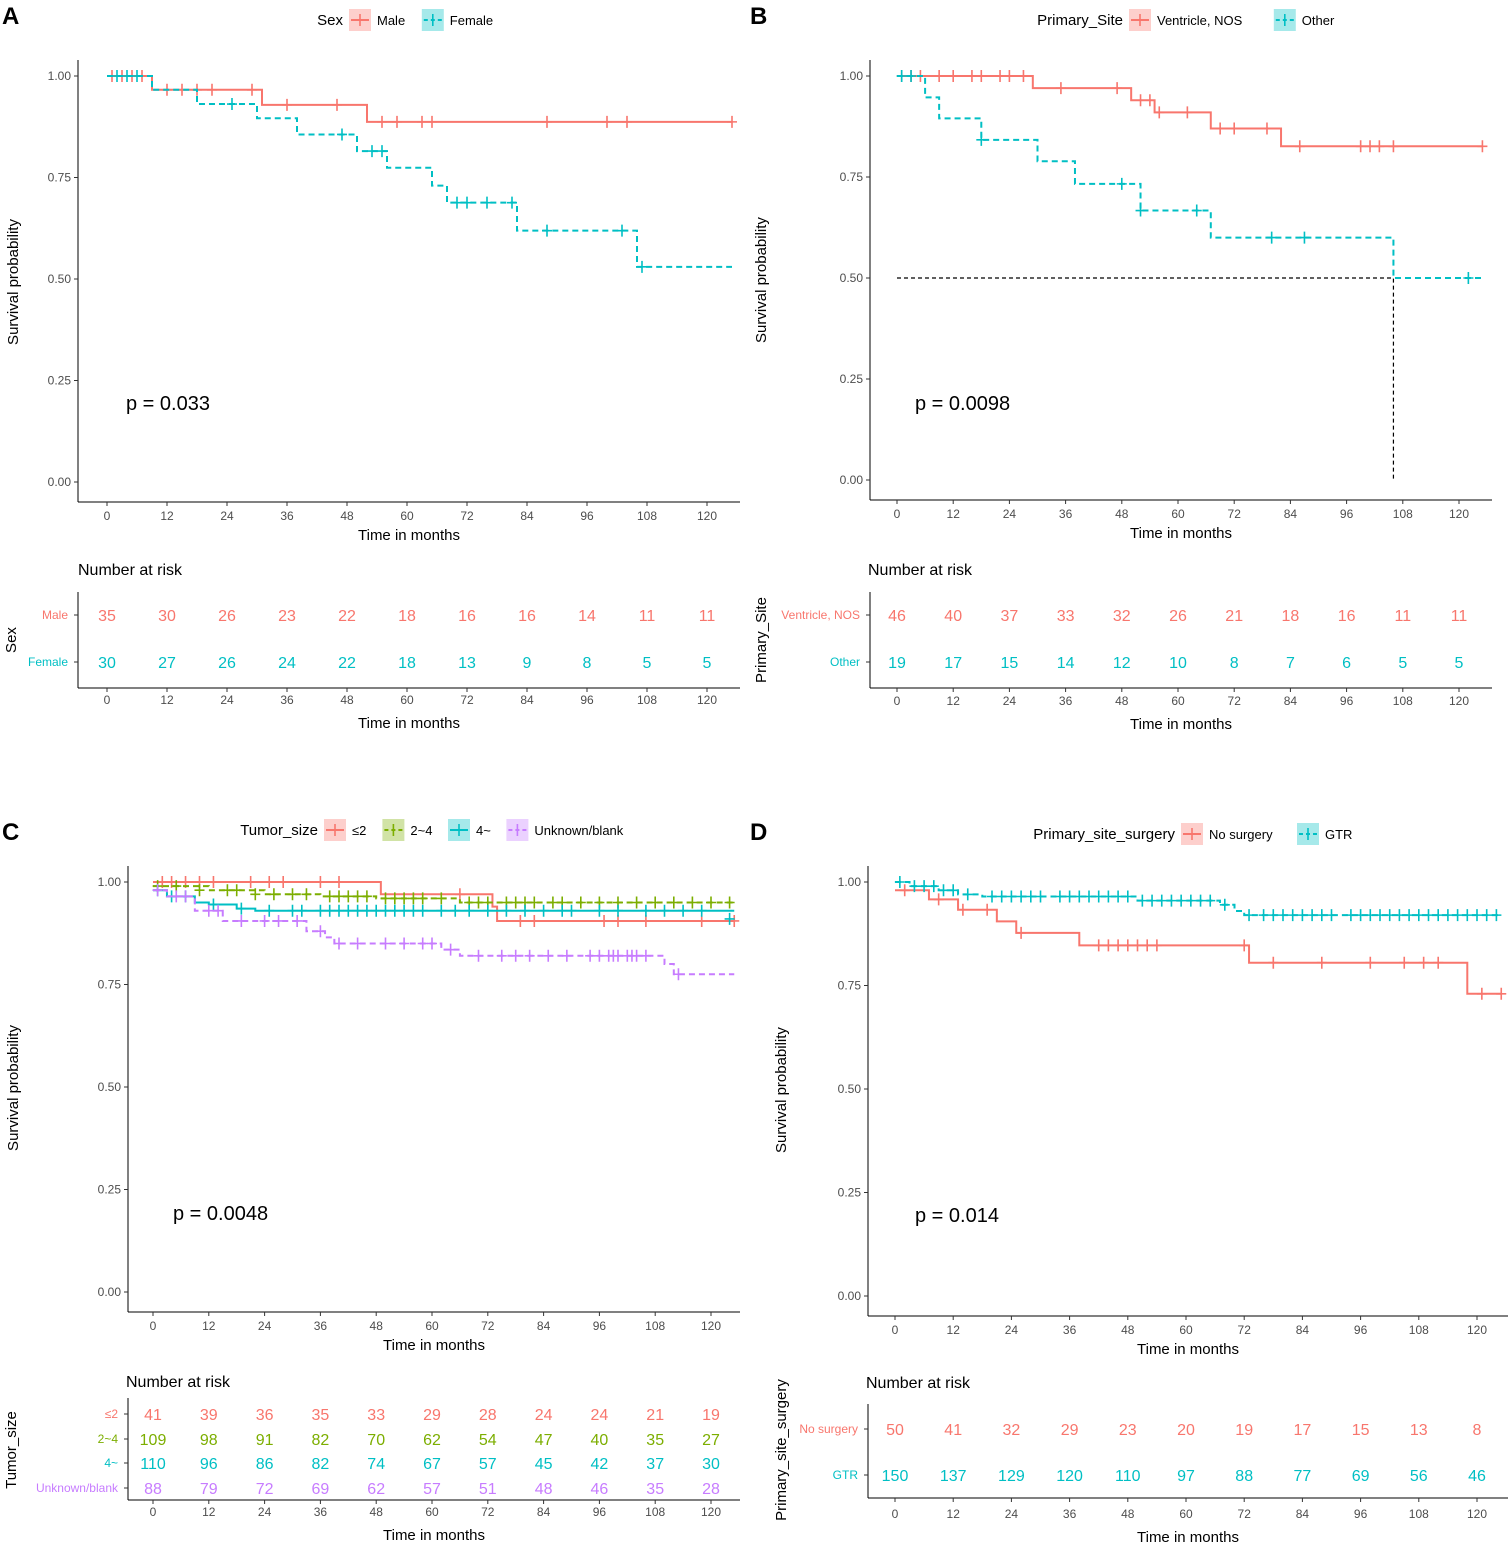 This screenshot has width=1512, height=1545. I want to click on risk-count: 33, so click(1066, 616).